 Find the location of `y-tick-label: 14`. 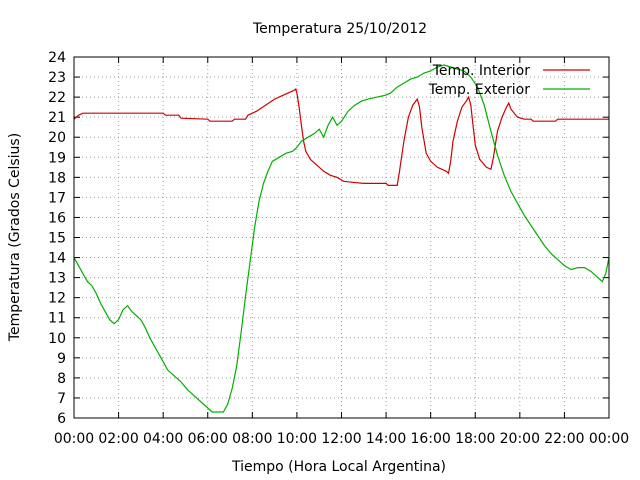

y-tick-label: 14 is located at coordinates (57, 259).